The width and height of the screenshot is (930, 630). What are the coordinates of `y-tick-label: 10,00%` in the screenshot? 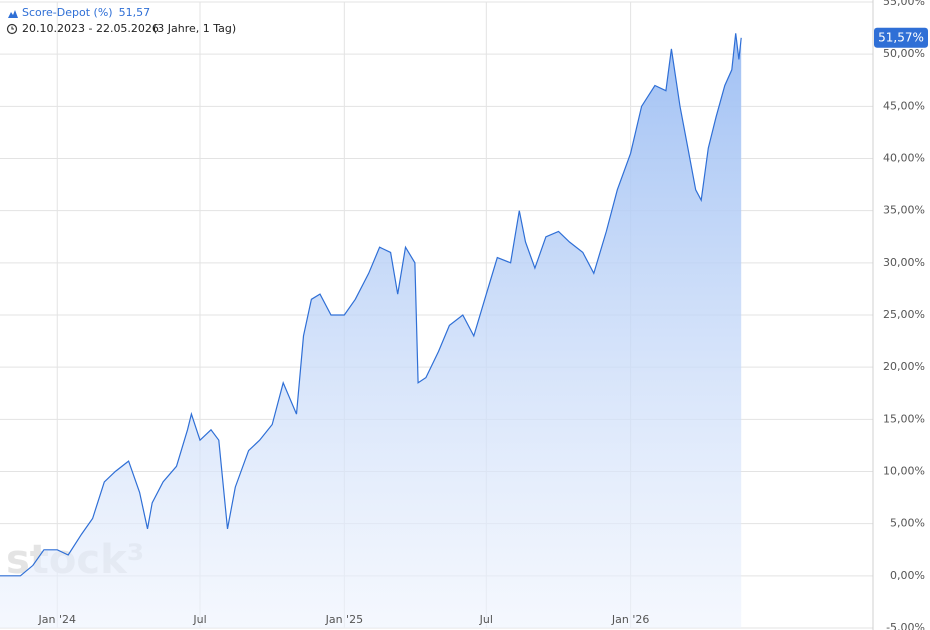 It's located at (904, 471).